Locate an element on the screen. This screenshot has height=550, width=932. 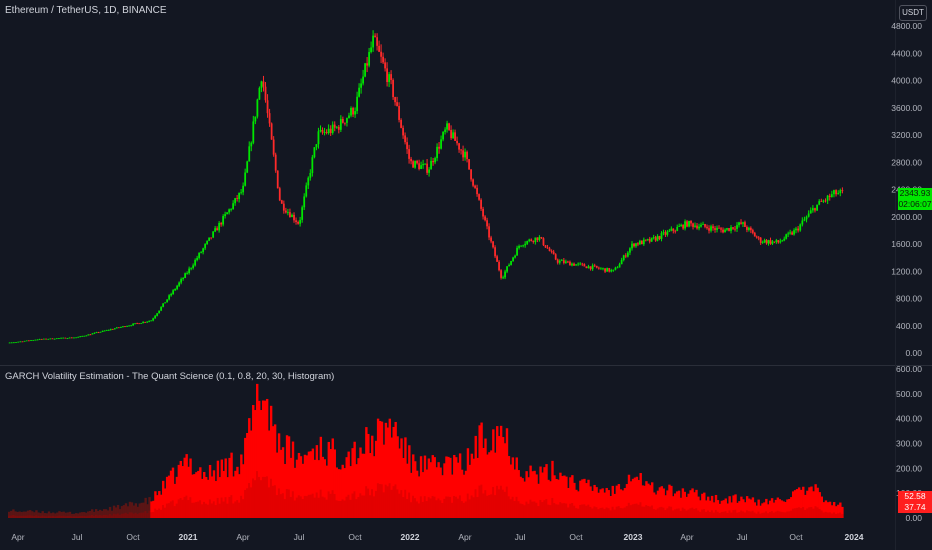
price-tick-label: 0.00 is located at coordinates (913, 353).